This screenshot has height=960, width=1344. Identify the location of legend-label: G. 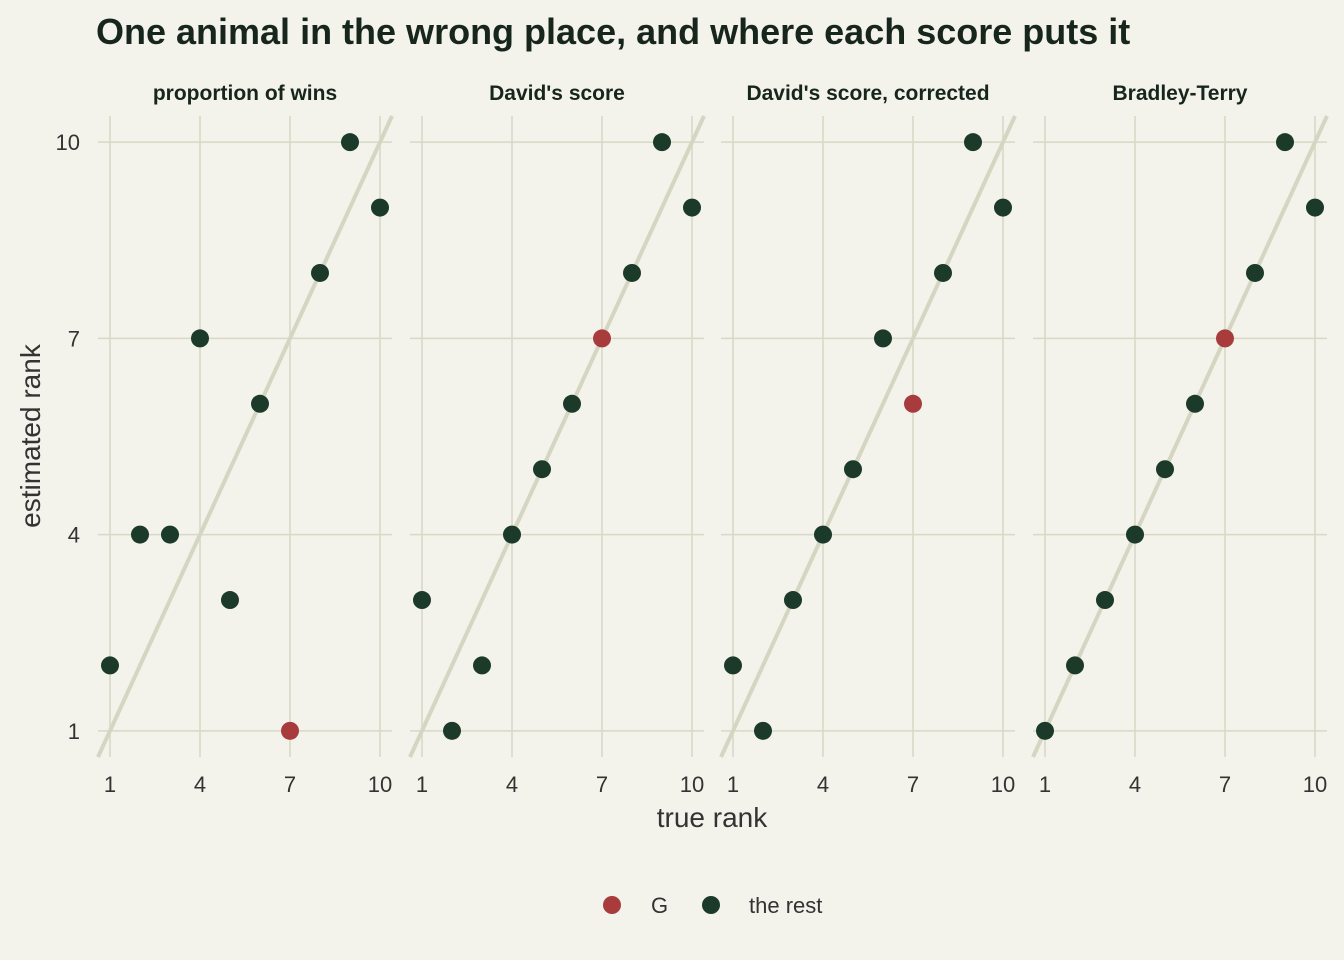
(659, 905).